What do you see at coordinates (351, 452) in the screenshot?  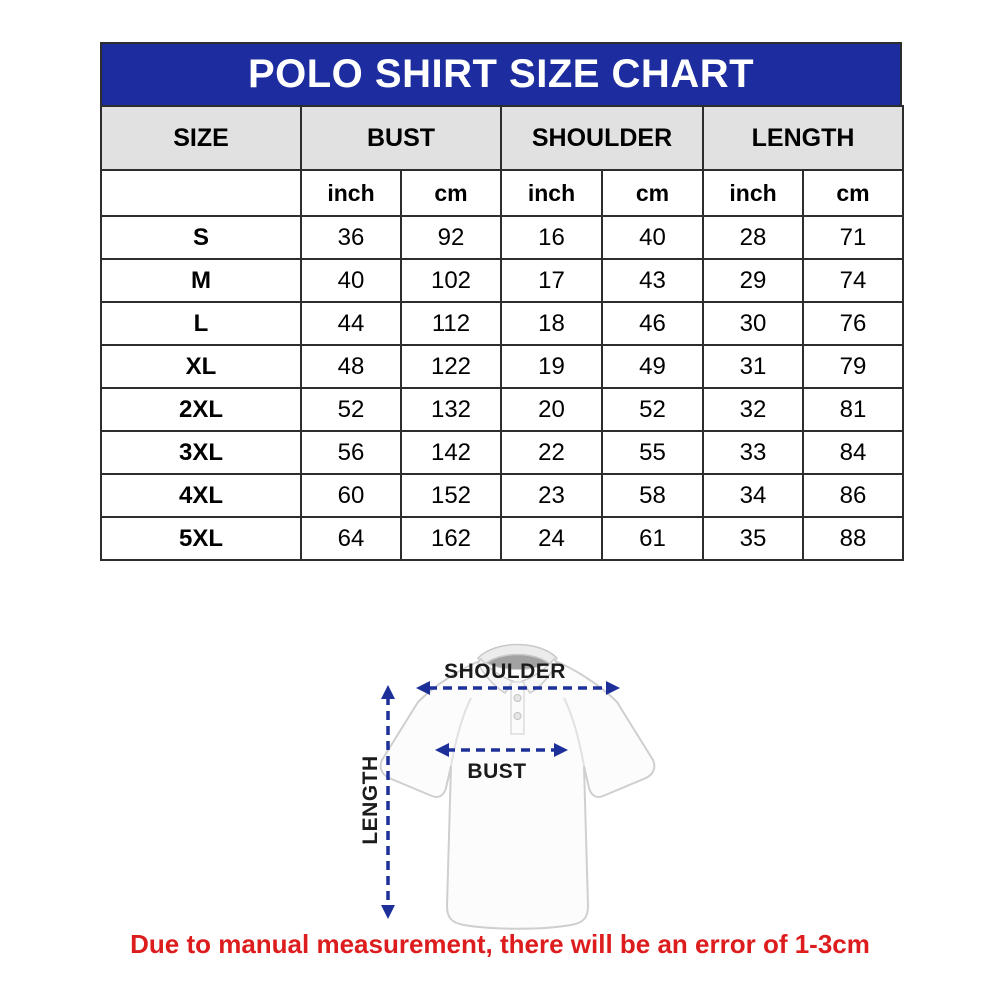 I see `measurement-value-cell: 56` at bounding box center [351, 452].